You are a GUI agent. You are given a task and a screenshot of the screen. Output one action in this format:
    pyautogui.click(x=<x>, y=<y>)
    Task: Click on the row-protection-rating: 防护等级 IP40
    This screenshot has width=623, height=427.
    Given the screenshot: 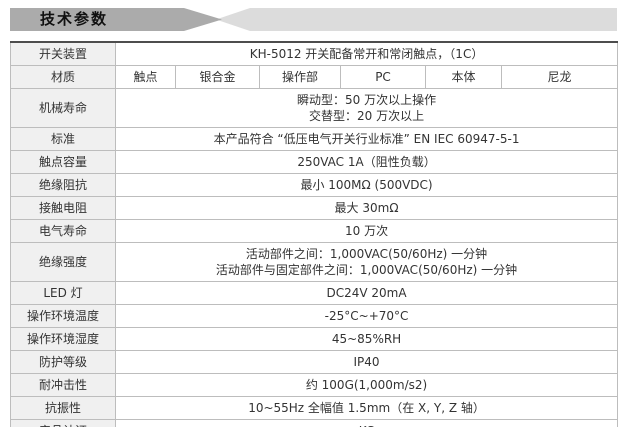 What is the action you would take?
    pyautogui.click(x=314, y=362)
    